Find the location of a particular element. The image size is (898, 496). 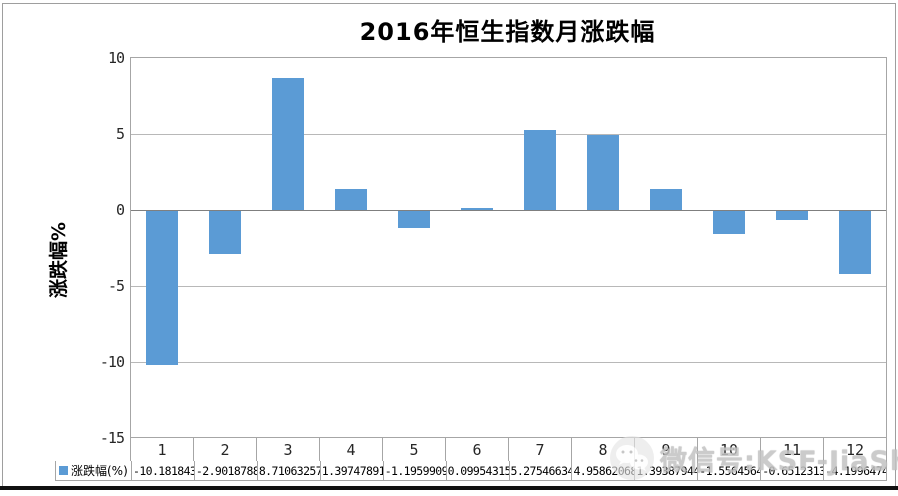

y-tick-label: 0 is located at coordinates (120, 210).